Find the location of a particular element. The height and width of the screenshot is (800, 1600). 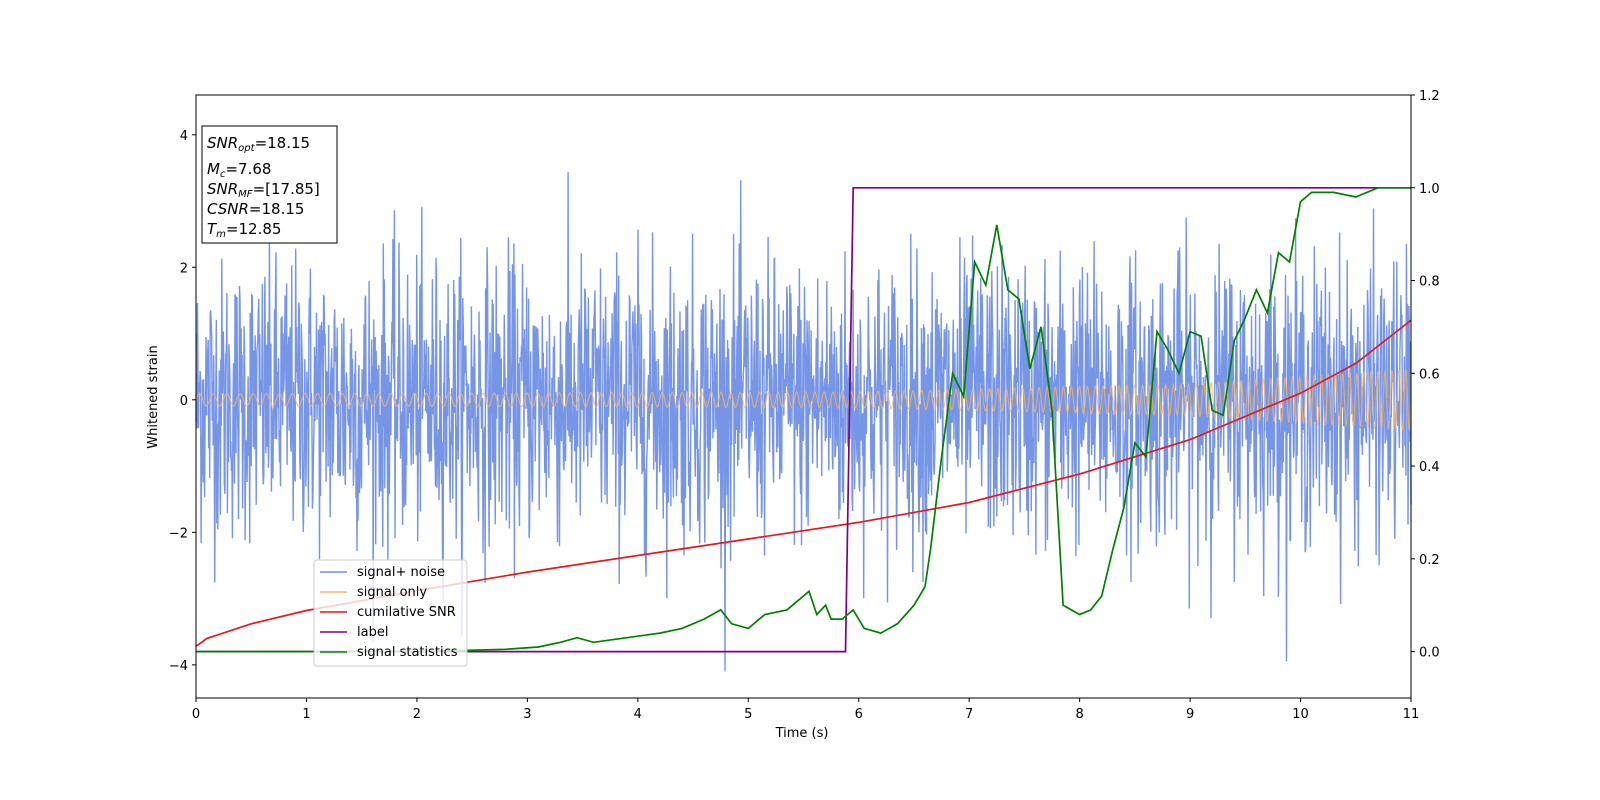

x-axis-label: Time (s) is located at coordinates (802, 733).